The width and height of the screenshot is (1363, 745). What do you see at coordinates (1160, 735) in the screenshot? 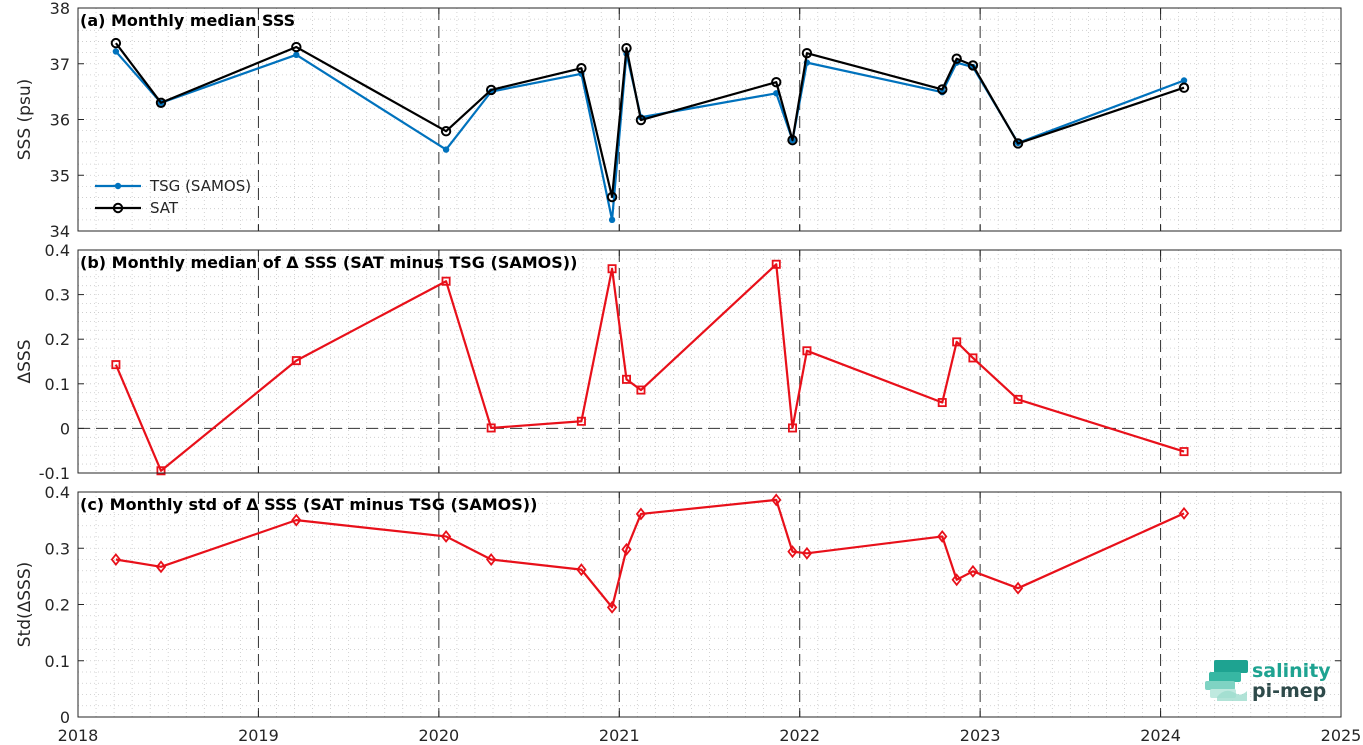
I see `x-tick-label: 2024` at bounding box center [1160, 735].